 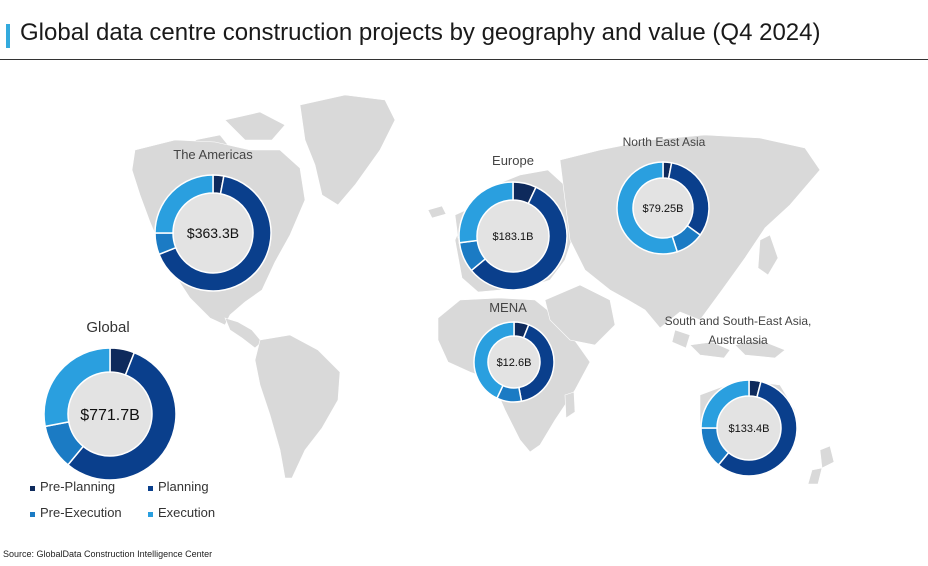 I want to click on donut-center-ssea, so click(x=749, y=428).